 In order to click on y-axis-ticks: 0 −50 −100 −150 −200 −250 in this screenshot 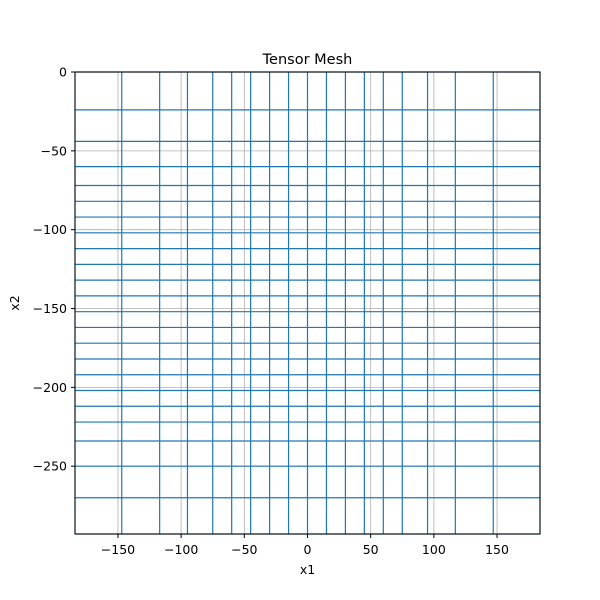, I will do `click(54, 269)`.